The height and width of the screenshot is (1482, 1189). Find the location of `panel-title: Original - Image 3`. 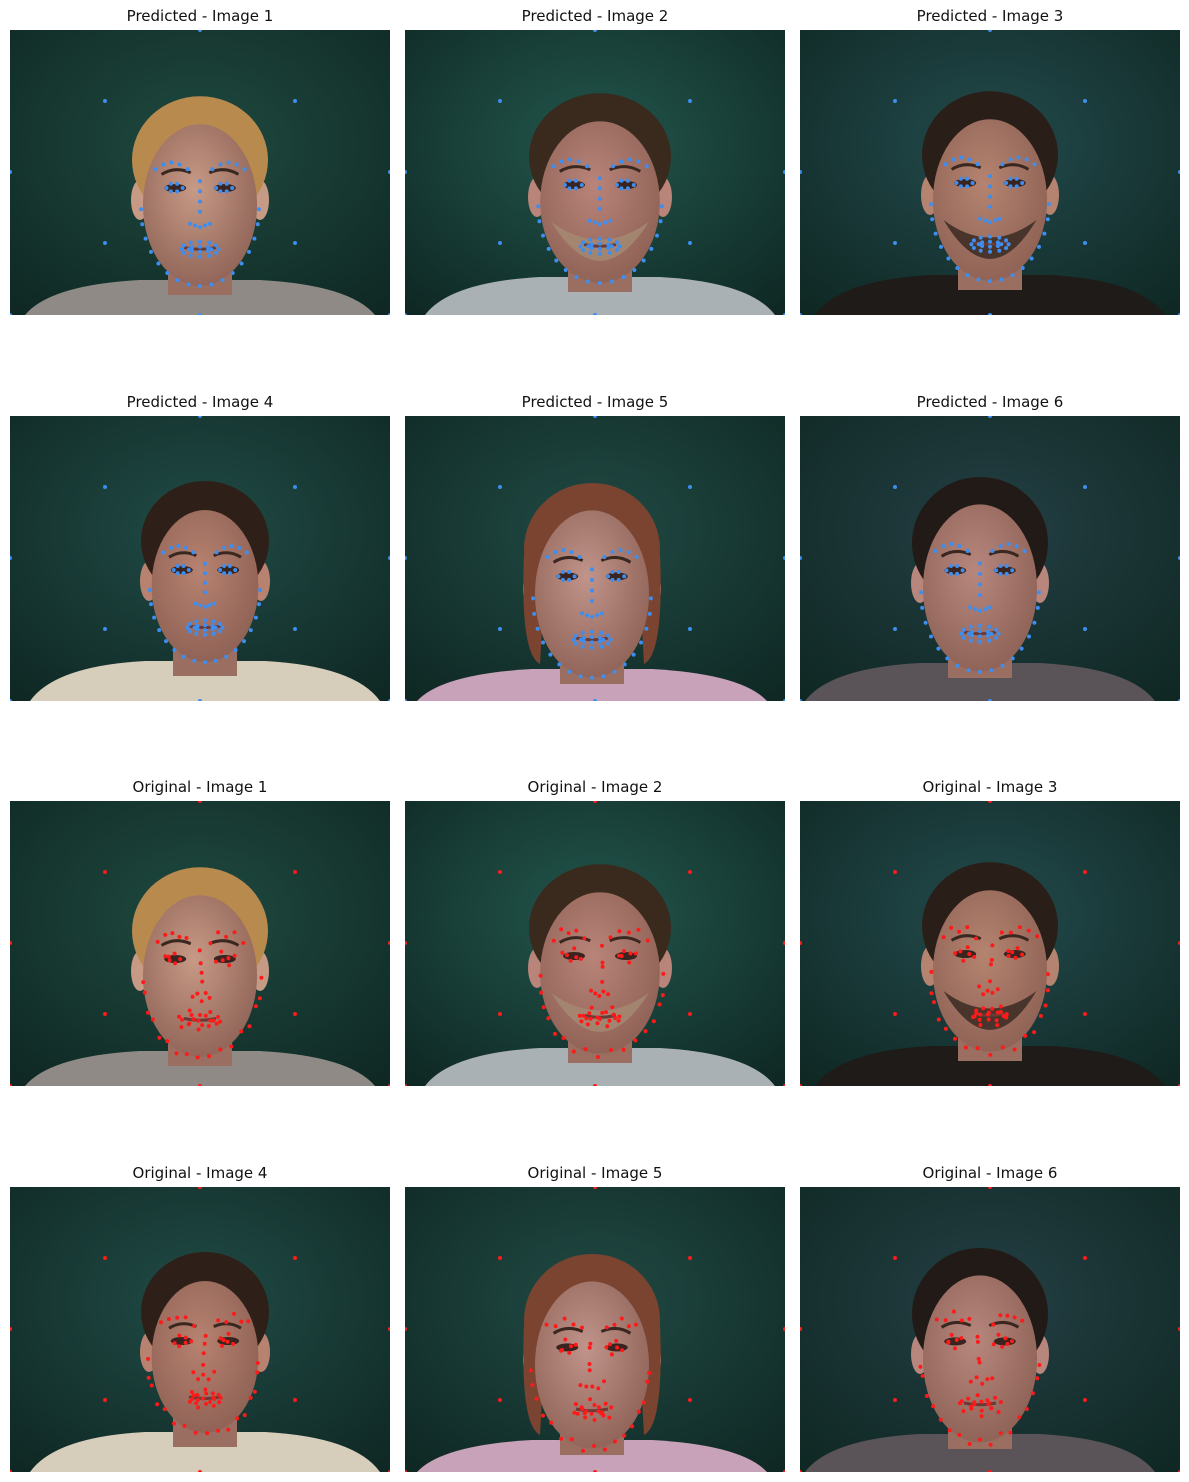

panel-title: Original - Image 3 is located at coordinates (990, 787).